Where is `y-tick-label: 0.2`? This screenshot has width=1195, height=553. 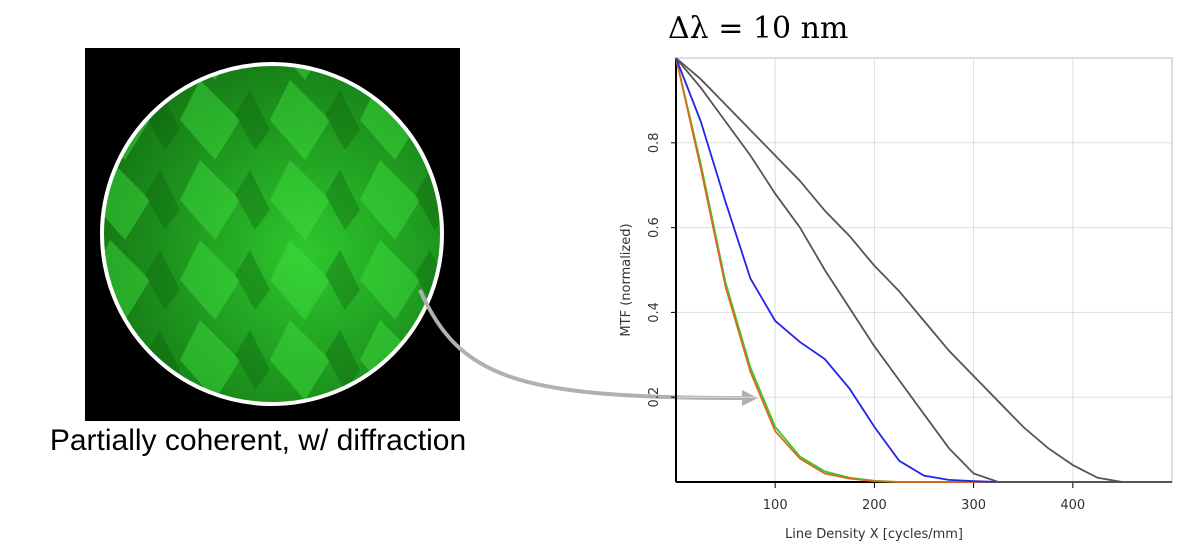
y-tick-label: 0.2 is located at coordinates (654, 397).